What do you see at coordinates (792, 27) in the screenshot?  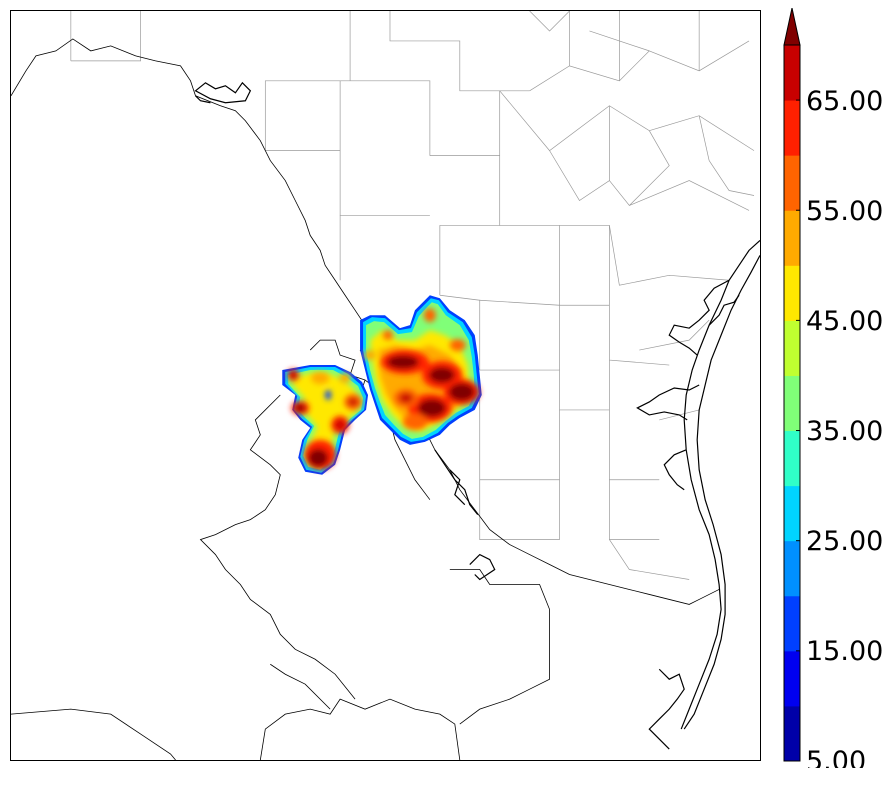 I see `colorbar-extend-arrow` at bounding box center [792, 27].